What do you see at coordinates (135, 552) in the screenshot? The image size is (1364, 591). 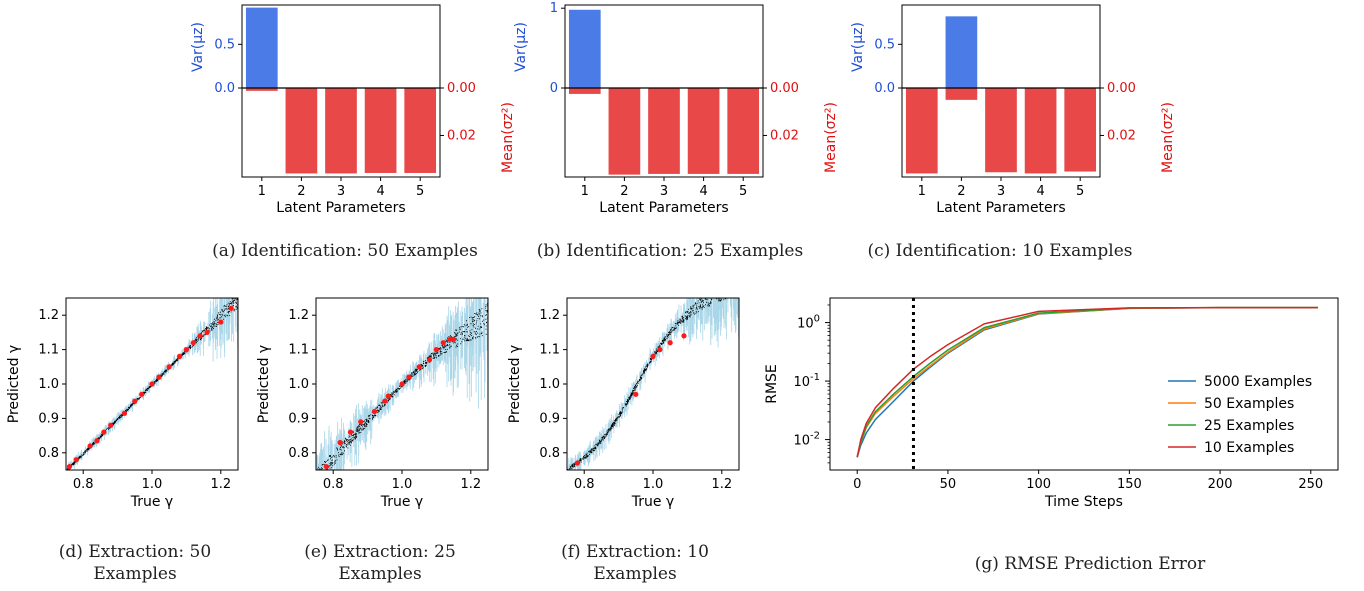 I see `caption-d-line1: (d) Extraction: 50` at bounding box center [135, 552].